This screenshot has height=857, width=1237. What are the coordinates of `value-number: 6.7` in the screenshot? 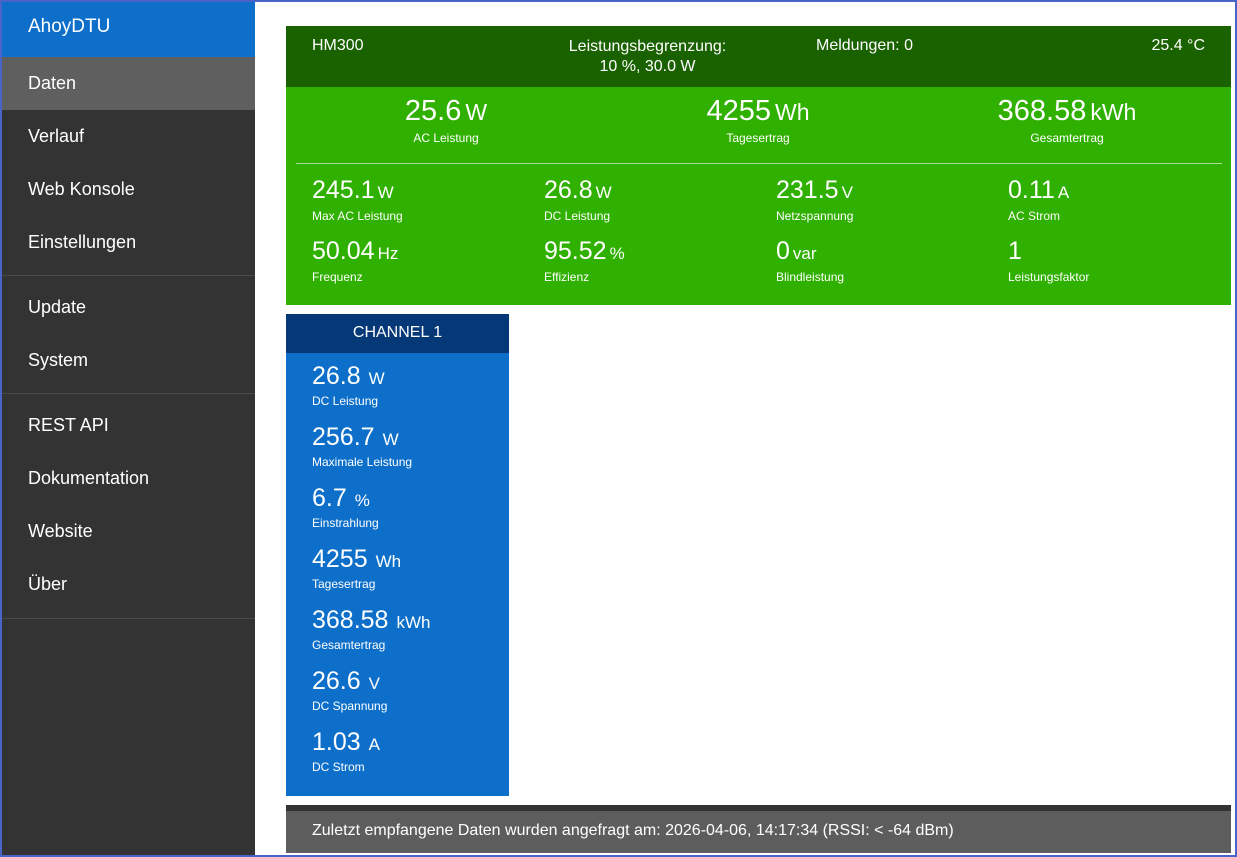 It's located at (329, 498).